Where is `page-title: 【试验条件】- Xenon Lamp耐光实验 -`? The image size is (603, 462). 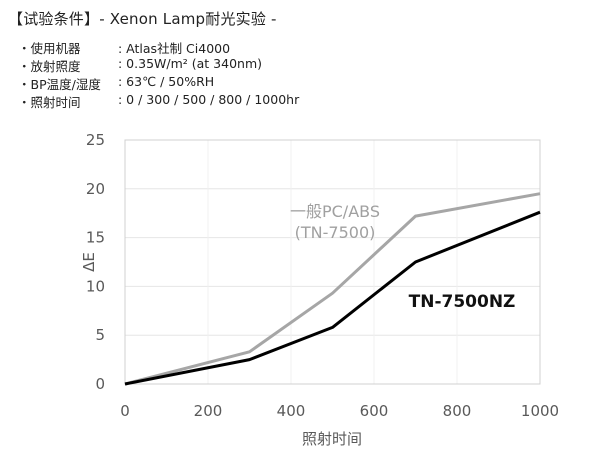
page-title: 【试验条件】- Xenon Lamp耐光实验 - is located at coordinates (142, 19).